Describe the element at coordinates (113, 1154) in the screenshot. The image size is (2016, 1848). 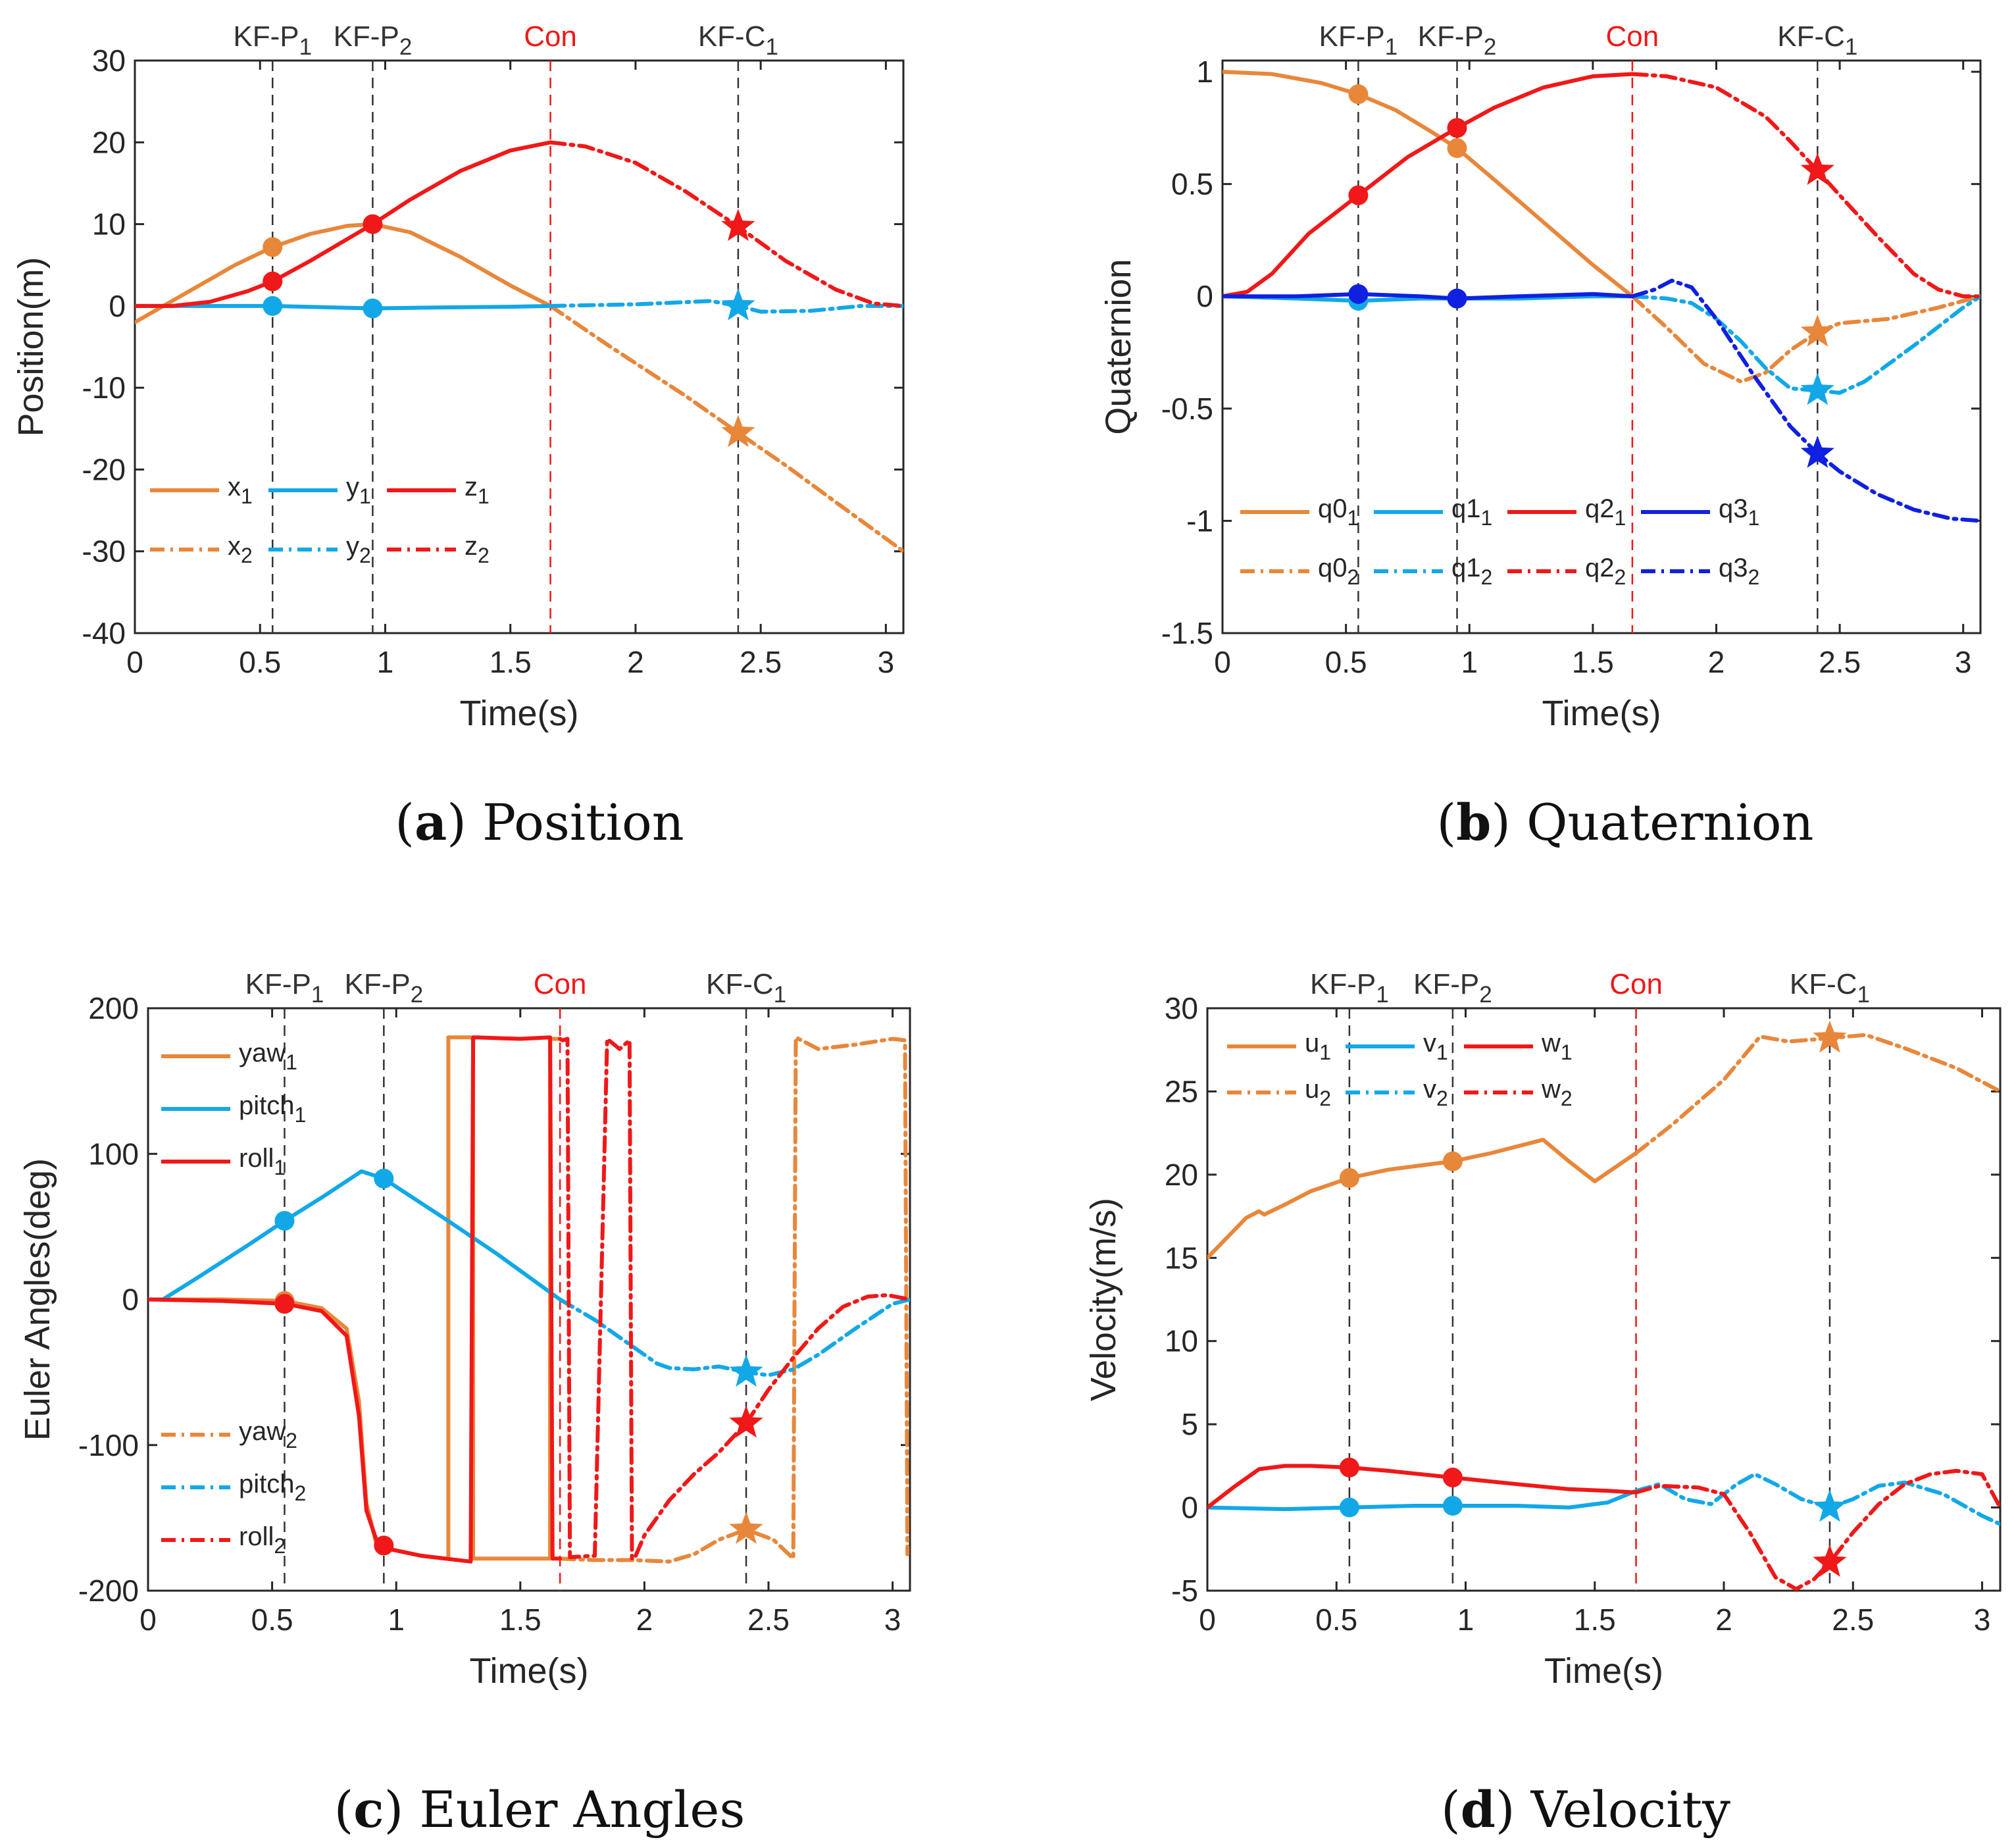
I see `y-tick-label: 100` at that location.